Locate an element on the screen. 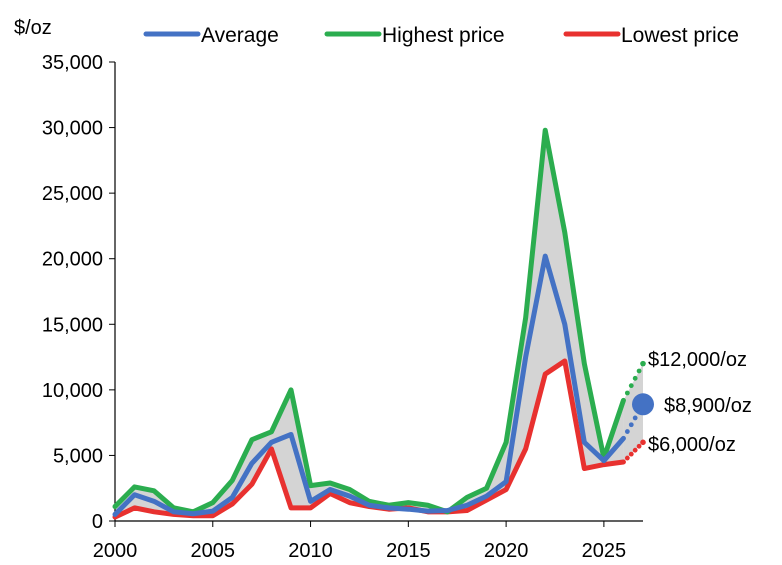  forecast-annotation: $12,000/oz is located at coordinates (697, 360).